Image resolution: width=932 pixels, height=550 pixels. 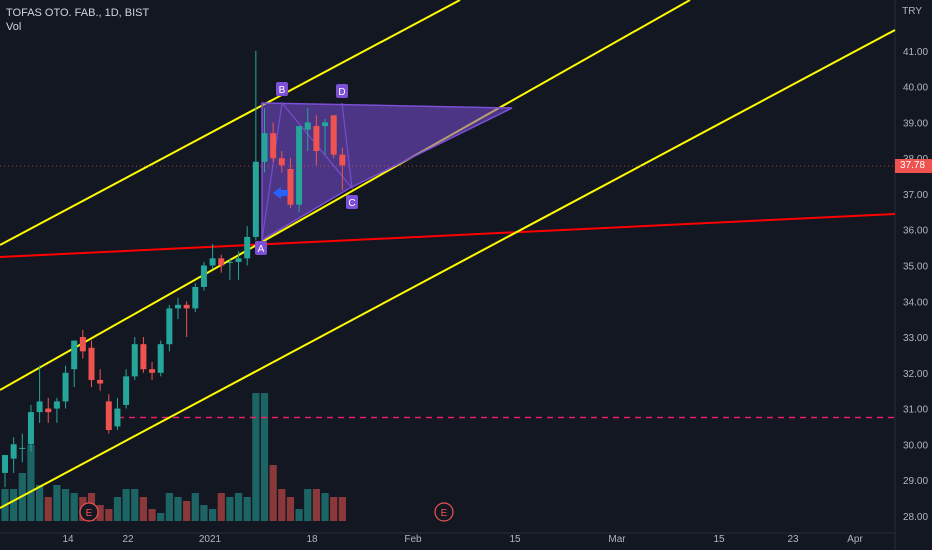 What do you see at coordinates (280, 193) in the screenshot?
I see `blue-arrow-icon` at bounding box center [280, 193].